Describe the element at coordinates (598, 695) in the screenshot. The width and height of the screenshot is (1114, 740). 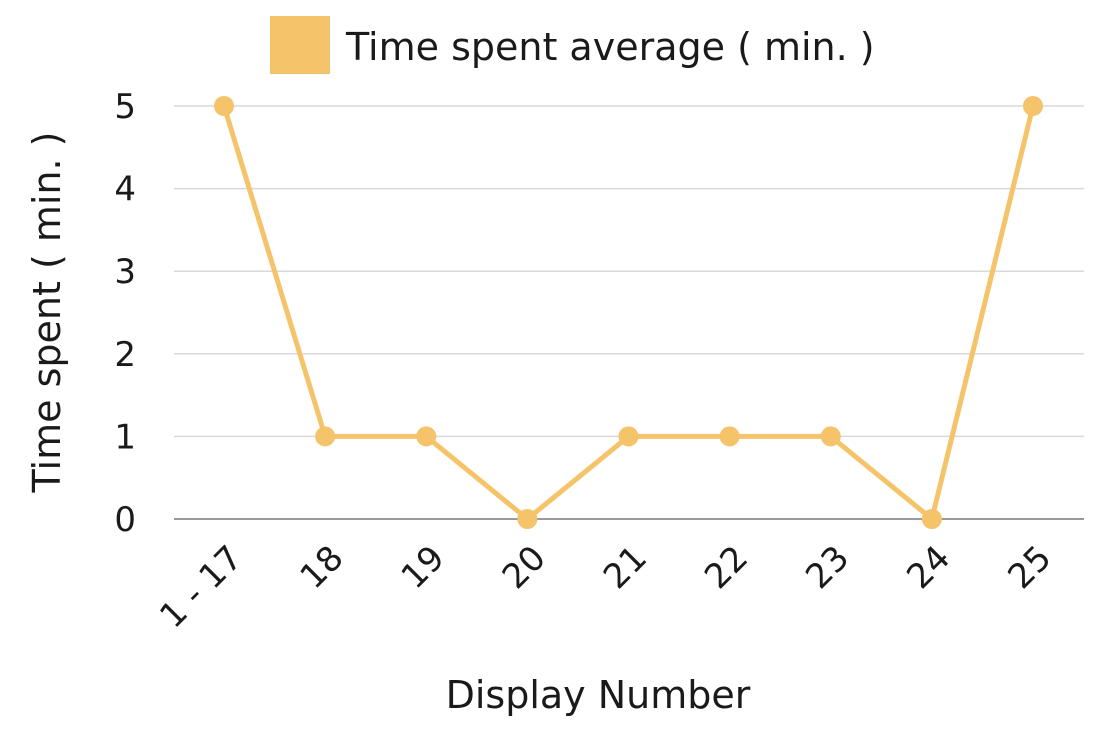
I see `x-axis-title: Display Number` at that location.